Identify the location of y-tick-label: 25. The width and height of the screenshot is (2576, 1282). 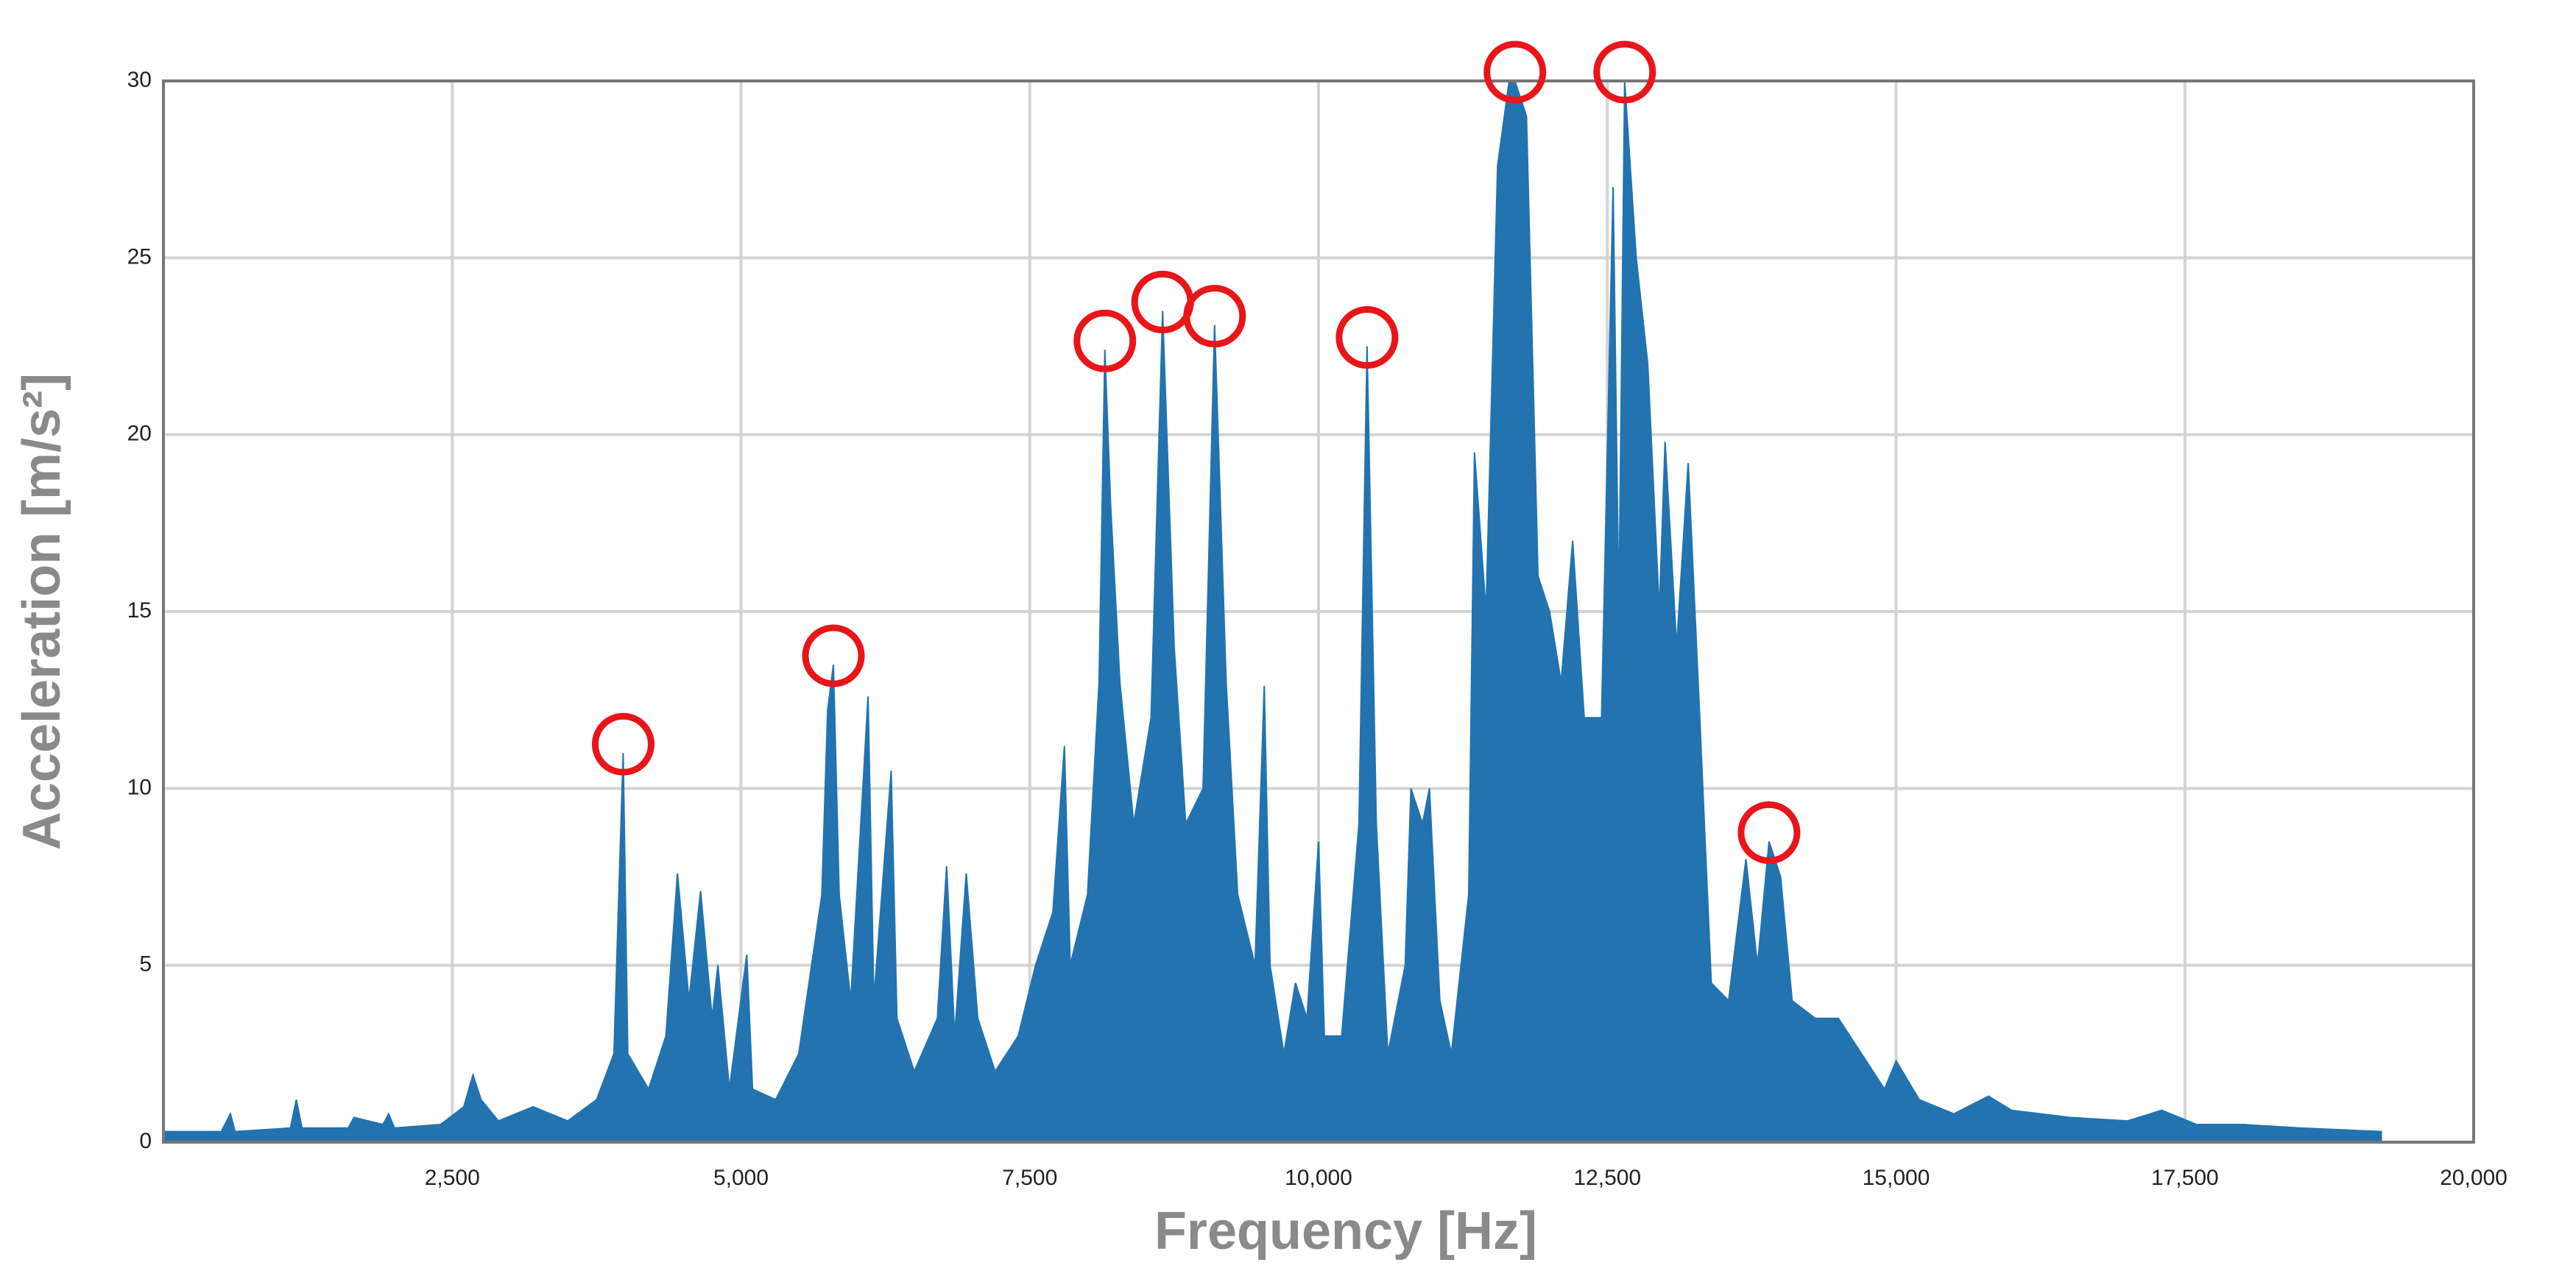
(139, 256).